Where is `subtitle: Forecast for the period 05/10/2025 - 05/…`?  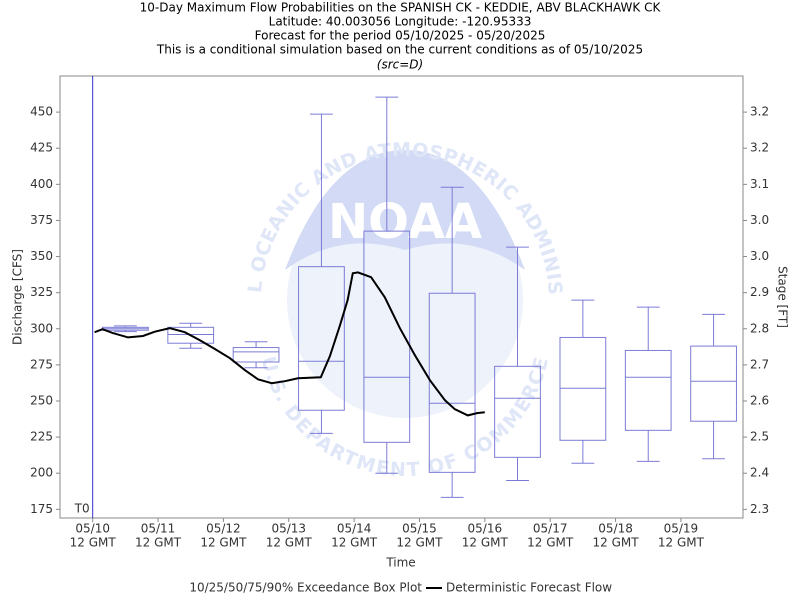
subtitle: Forecast for the period 05/10/2025 - 05/… is located at coordinates (400, 36).